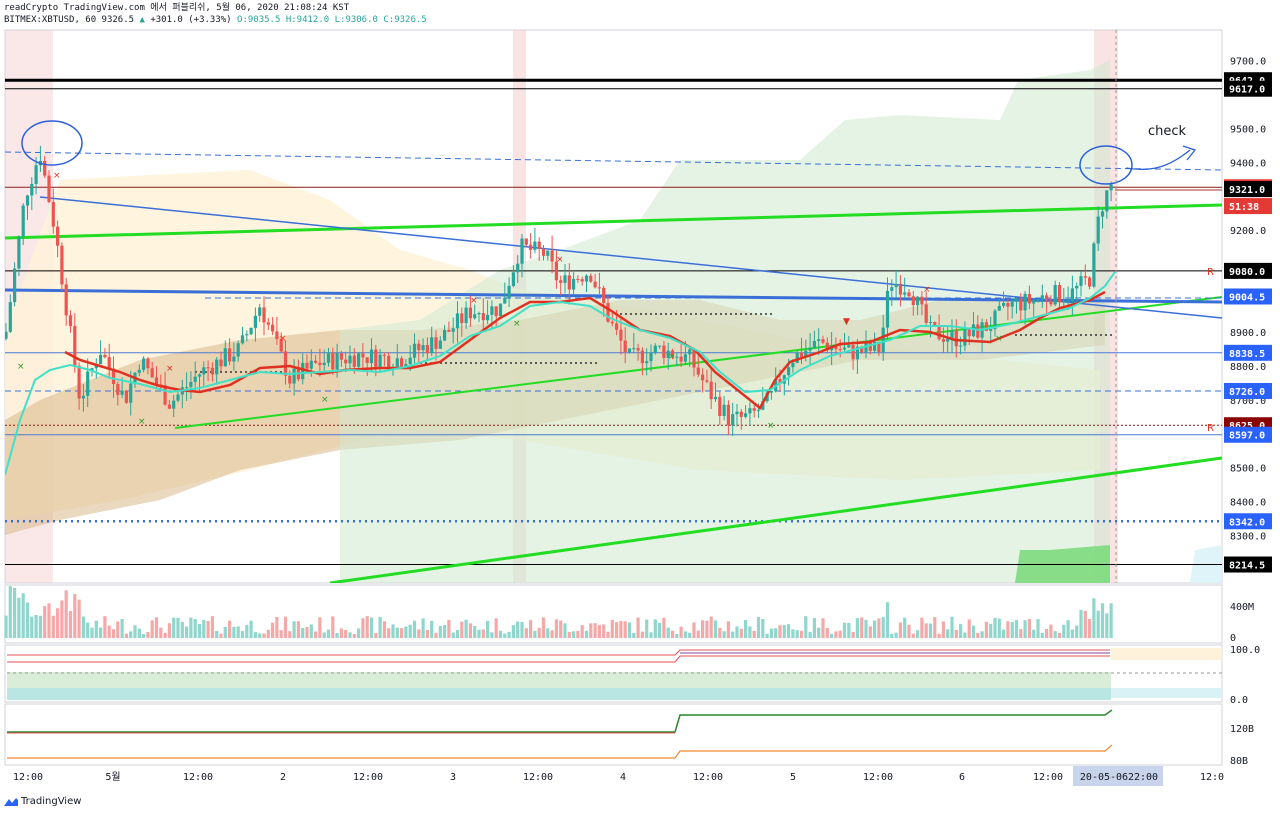  What do you see at coordinates (112, 777) in the screenshot?
I see `time-tick-1: 5월` at bounding box center [112, 777].